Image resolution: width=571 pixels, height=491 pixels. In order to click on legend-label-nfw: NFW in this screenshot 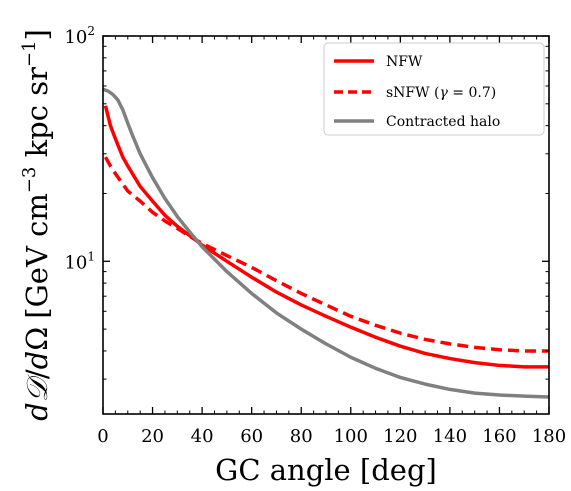, I will do `click(404, 62)`.